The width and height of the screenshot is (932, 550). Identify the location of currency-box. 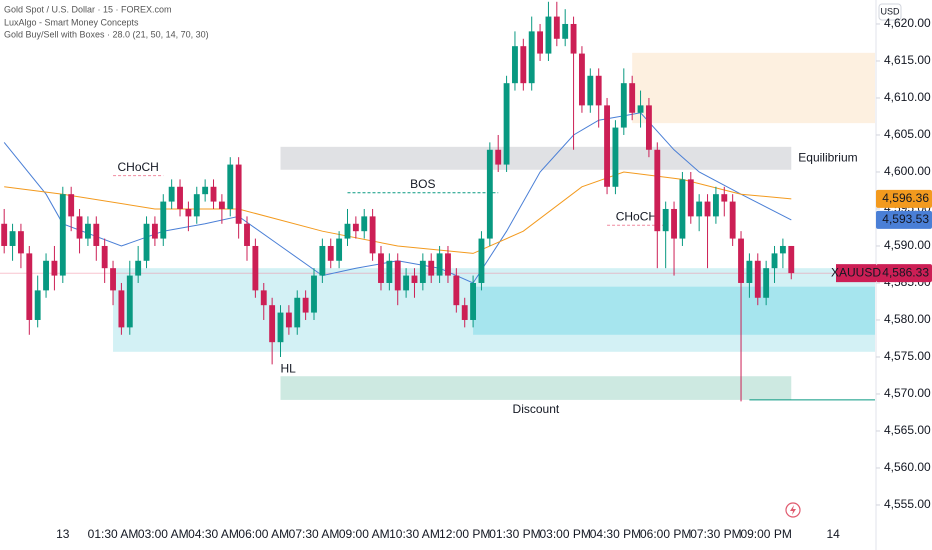
(890, 12).